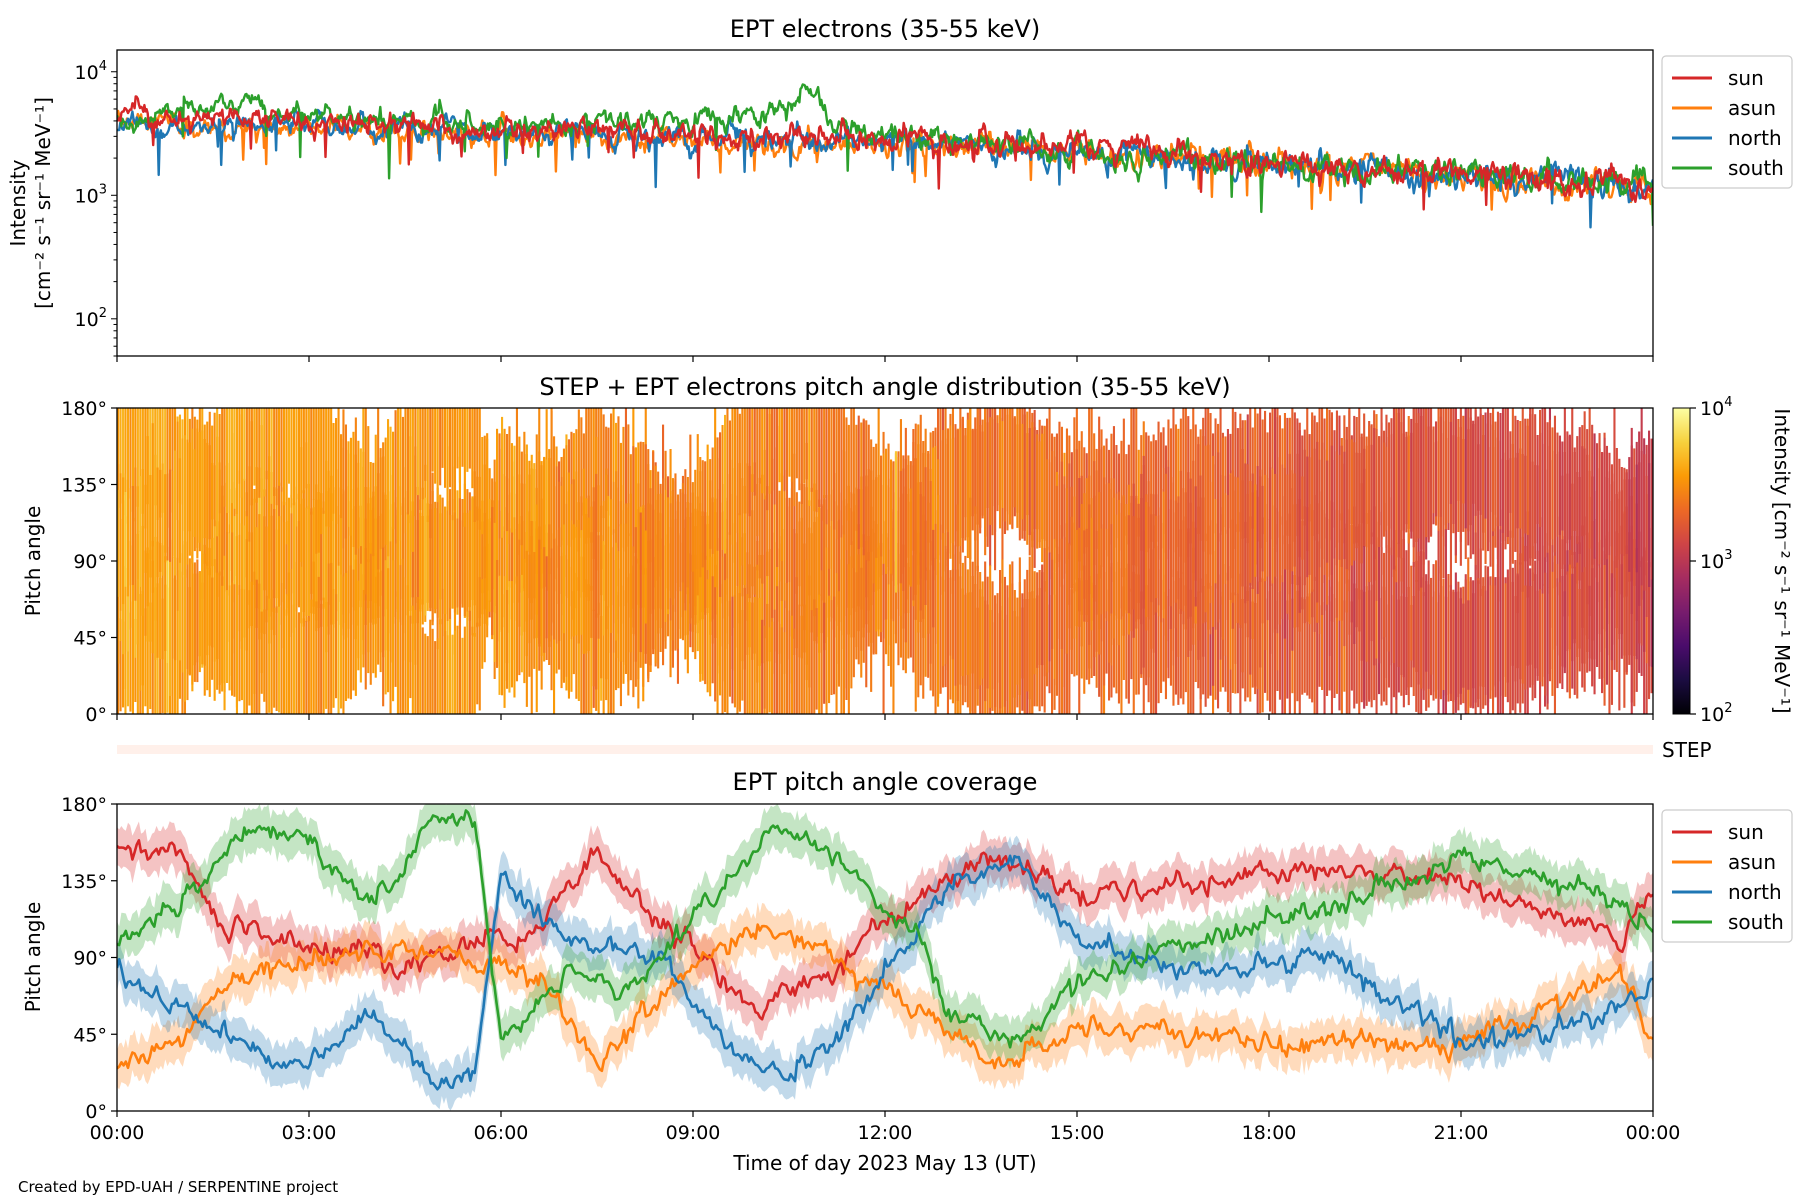 This screenshot has width=1800, height=1200. What do you see at coordinates (90, 1035) in the screenshot?
I see `y-tick-label: 45°` at bounding box center [90, 1035].